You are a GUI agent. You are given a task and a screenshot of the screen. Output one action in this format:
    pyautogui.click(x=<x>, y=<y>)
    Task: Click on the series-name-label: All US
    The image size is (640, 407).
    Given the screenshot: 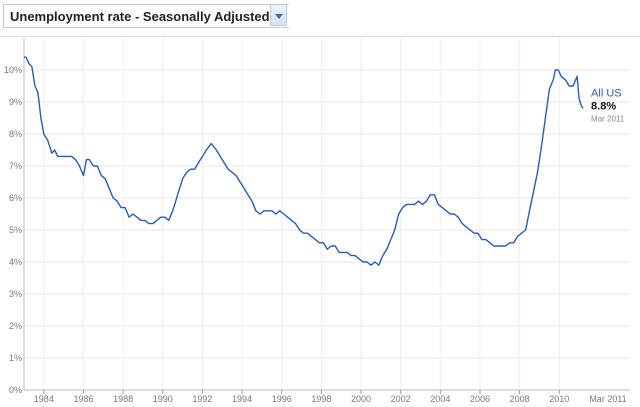 What is the action you would take?
    pyautogui.click(x=606, y=93)
    